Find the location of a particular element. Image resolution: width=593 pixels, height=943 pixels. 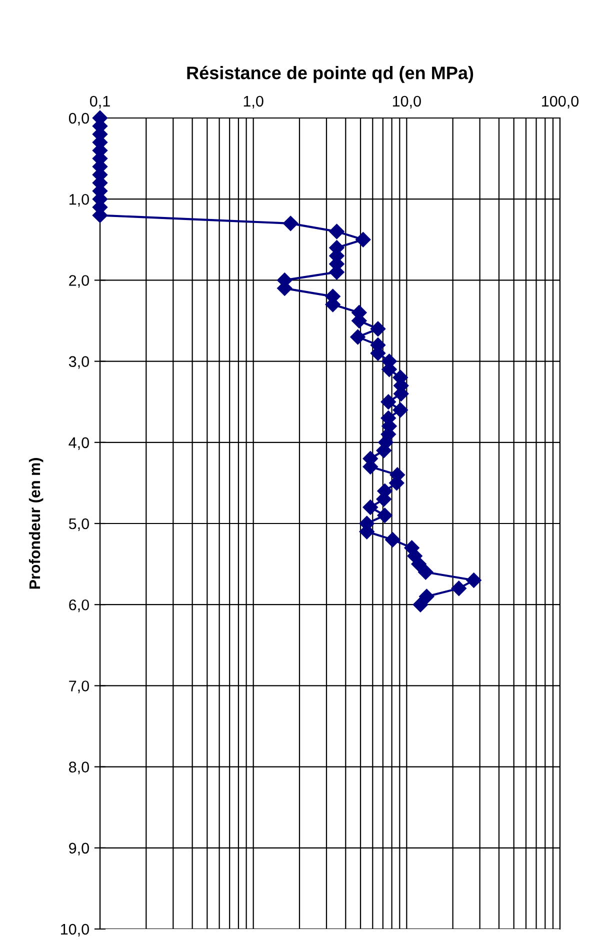

x-tick-label: 0,1 is located at coordinates (100, 102).